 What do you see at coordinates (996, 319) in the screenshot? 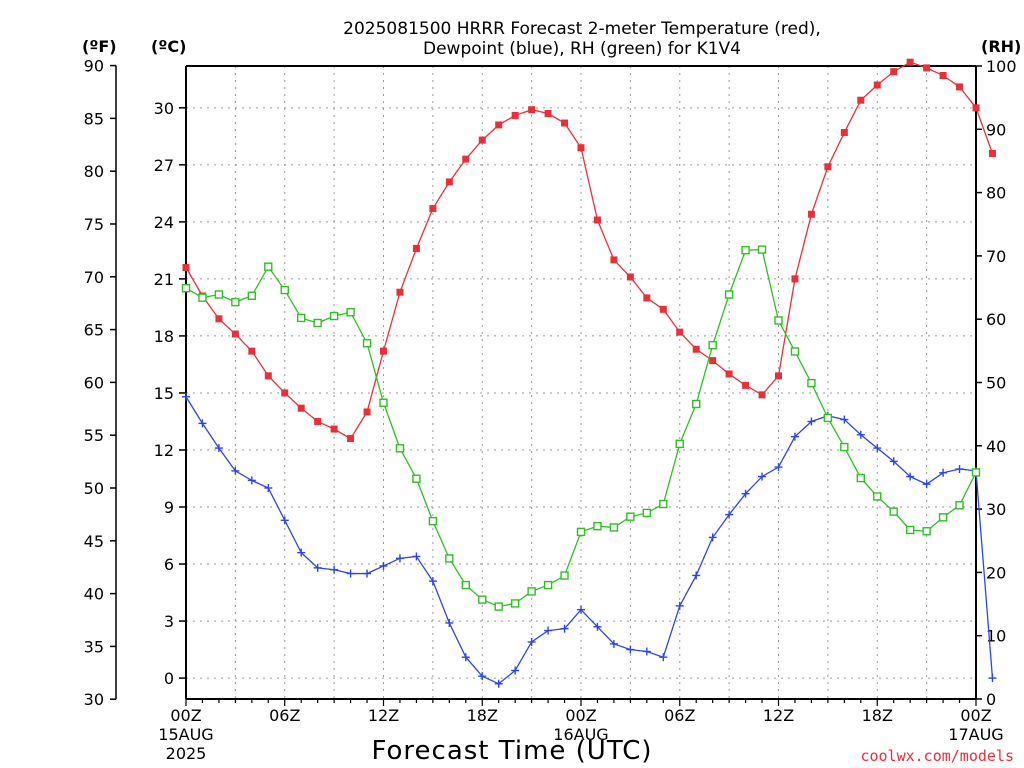
I see `rh-tick-label: 60` at bounding box center [996, 319].